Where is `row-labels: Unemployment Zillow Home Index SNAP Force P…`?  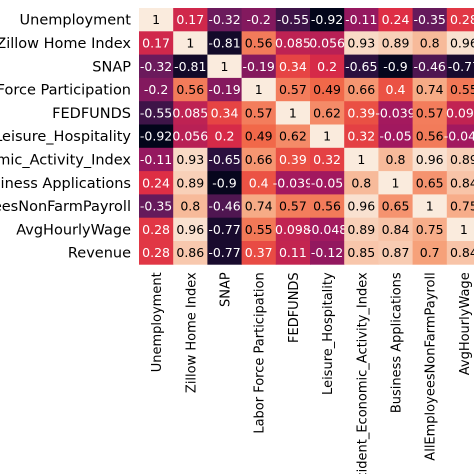
row-labels: Unemployment Zillow Home Index SNAP Force P… is located at coordinates (65, 137).